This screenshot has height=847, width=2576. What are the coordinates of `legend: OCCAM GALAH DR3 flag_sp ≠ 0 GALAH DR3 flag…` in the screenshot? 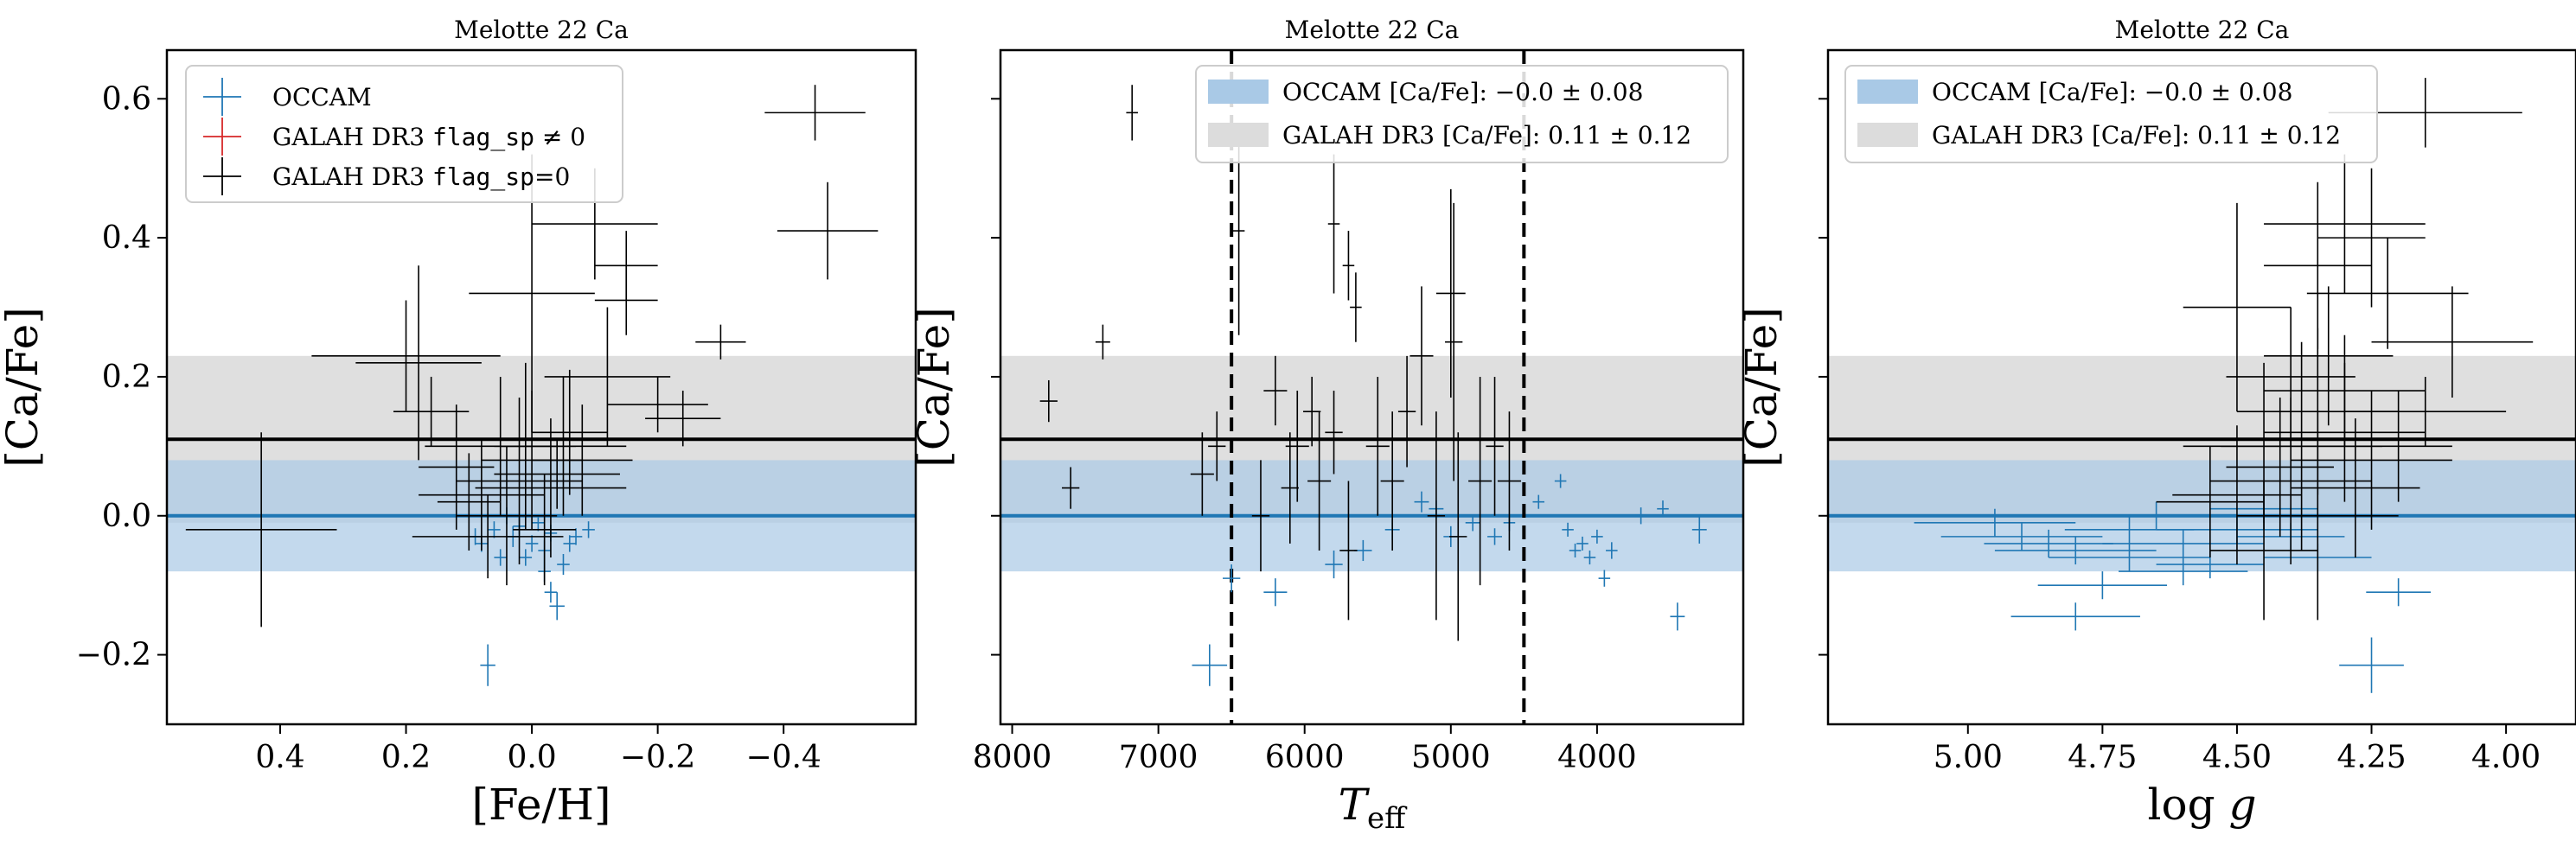 It's located at (404, 134).